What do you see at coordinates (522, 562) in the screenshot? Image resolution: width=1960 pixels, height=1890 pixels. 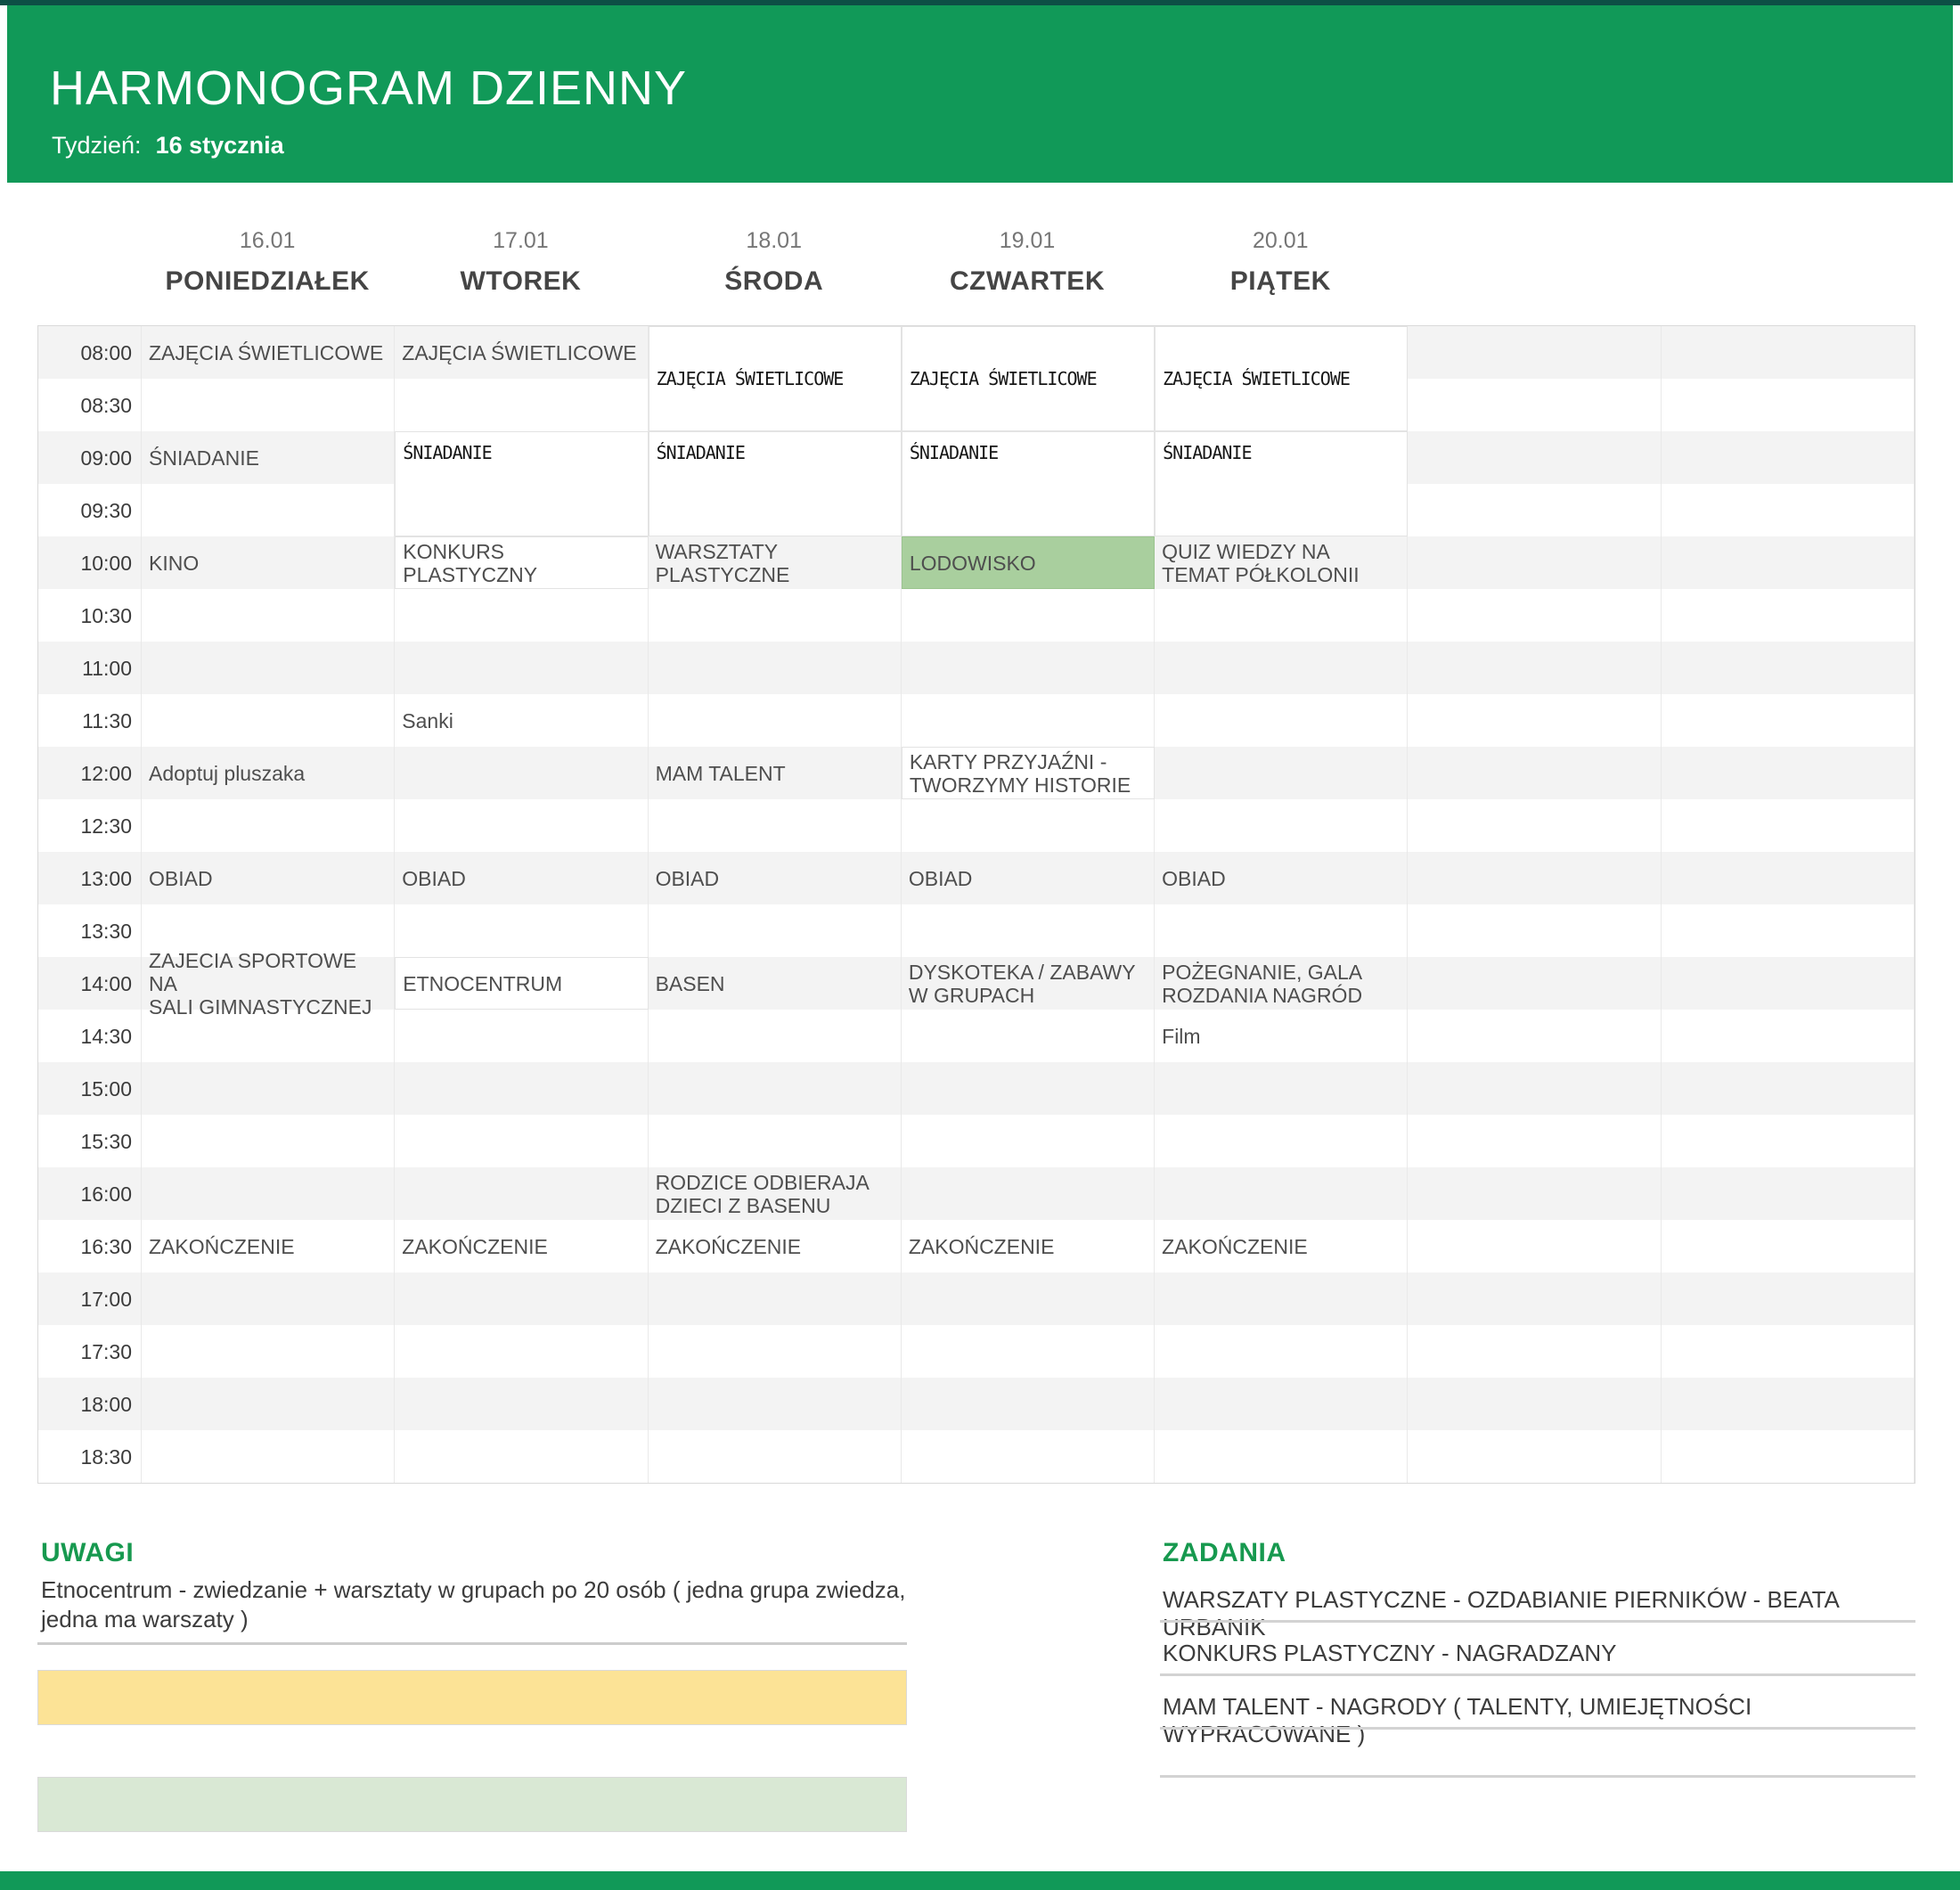 I see `event-cell: KONKURS PLASTYCZNY` at bounding box center [522, 562].